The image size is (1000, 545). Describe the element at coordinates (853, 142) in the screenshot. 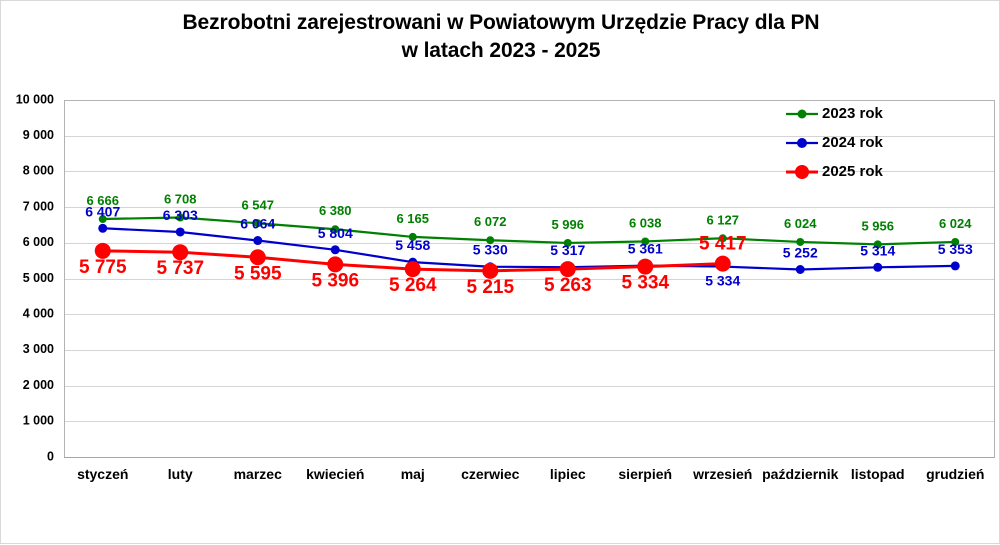

I see `legend-item-label: 2024 rok` at that location.